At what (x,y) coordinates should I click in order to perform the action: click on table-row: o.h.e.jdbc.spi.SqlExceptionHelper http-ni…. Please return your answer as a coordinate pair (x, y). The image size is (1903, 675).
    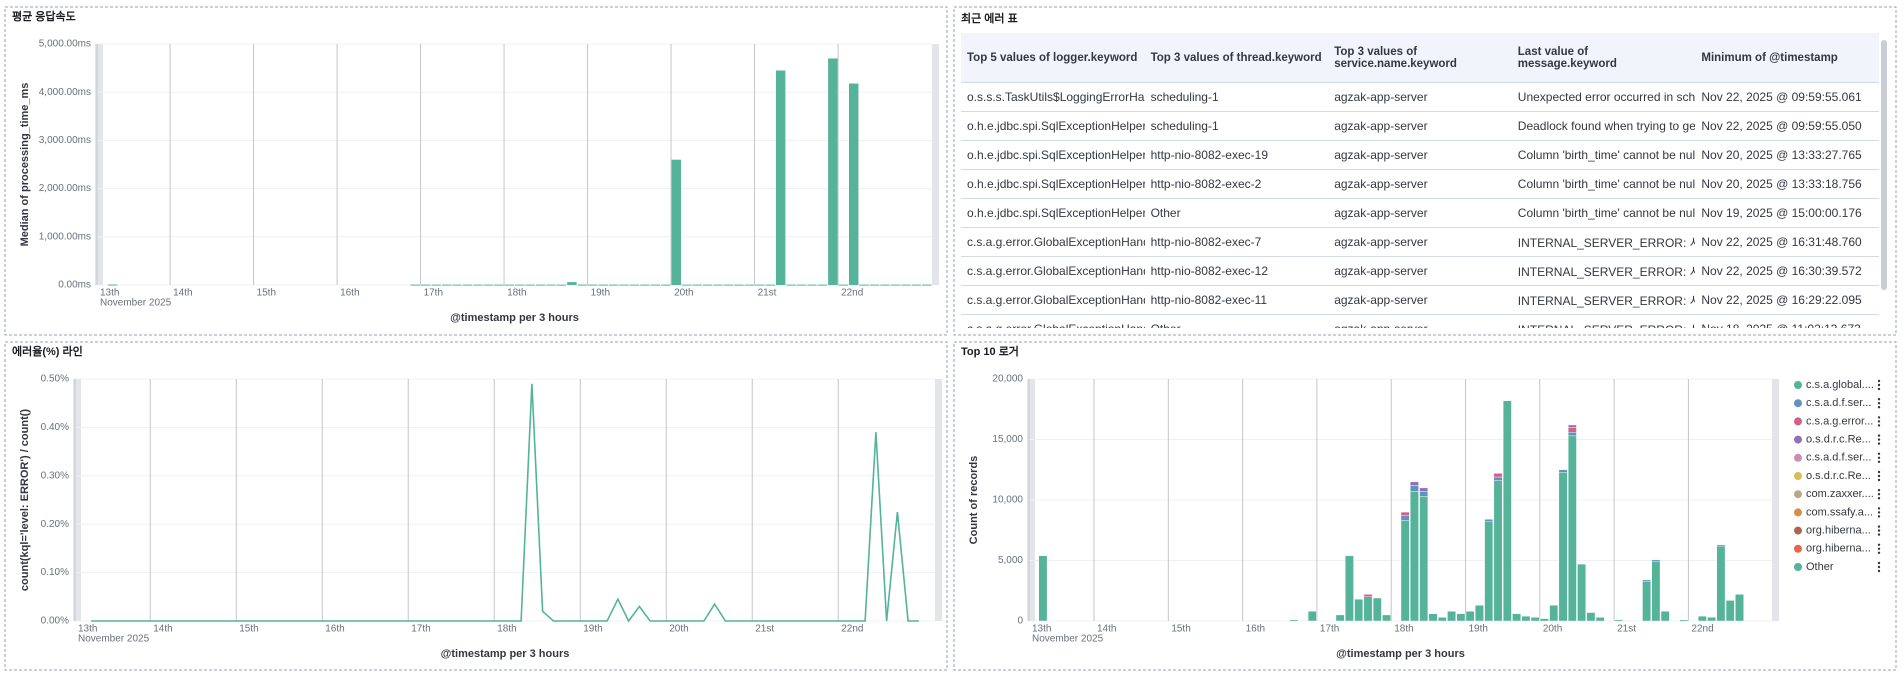
    Looking at the image, I should click on (1420, 155).